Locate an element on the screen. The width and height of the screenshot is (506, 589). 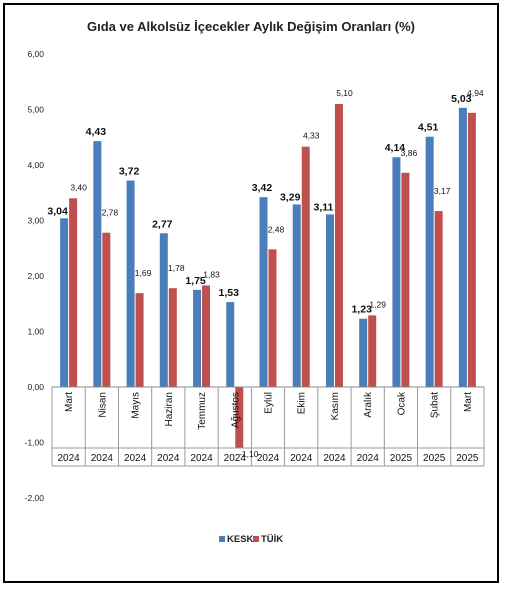
year-label-9: 2024 is located at coordinates (334, 458).